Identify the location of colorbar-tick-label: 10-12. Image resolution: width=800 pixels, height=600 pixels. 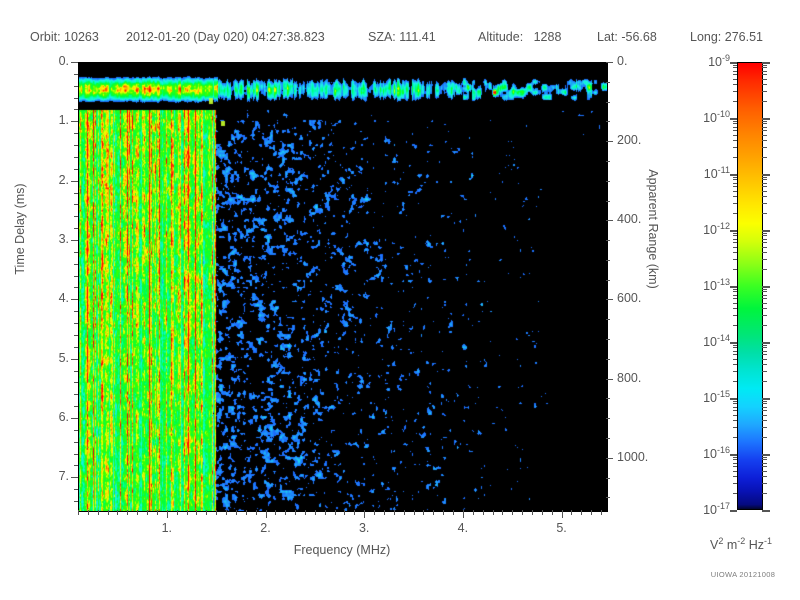
(707, 229).